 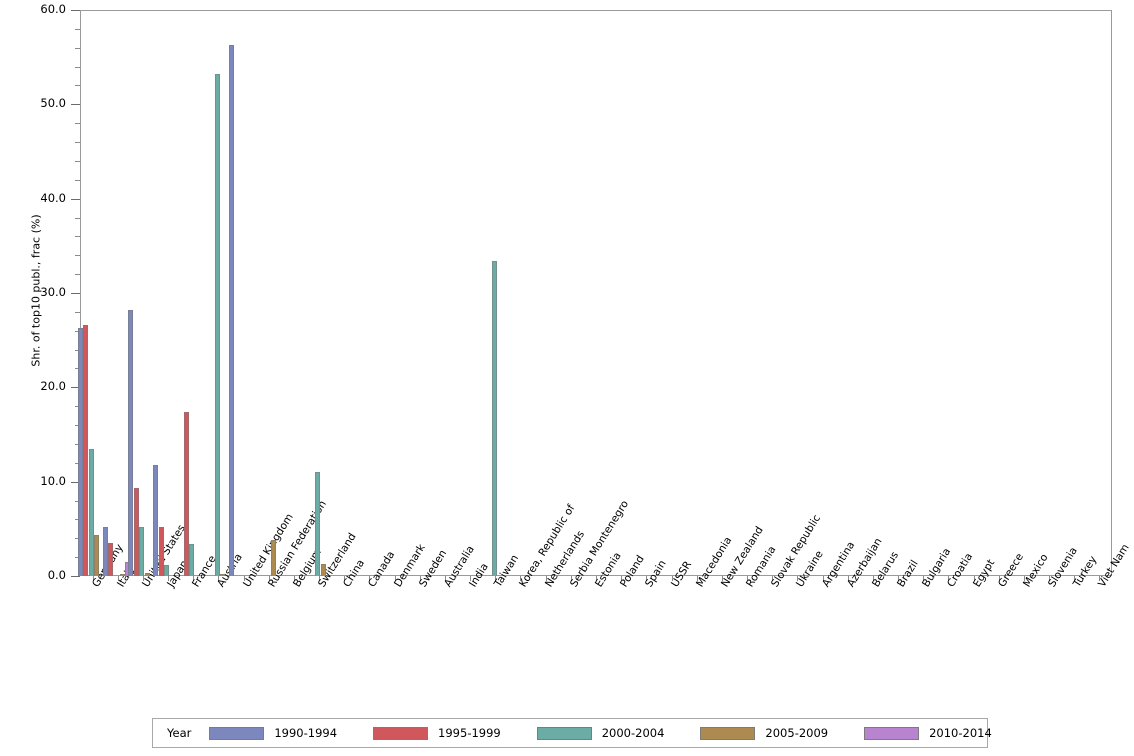 I want to click on legend-label: 1995-1999, so click(x=469, y=733).